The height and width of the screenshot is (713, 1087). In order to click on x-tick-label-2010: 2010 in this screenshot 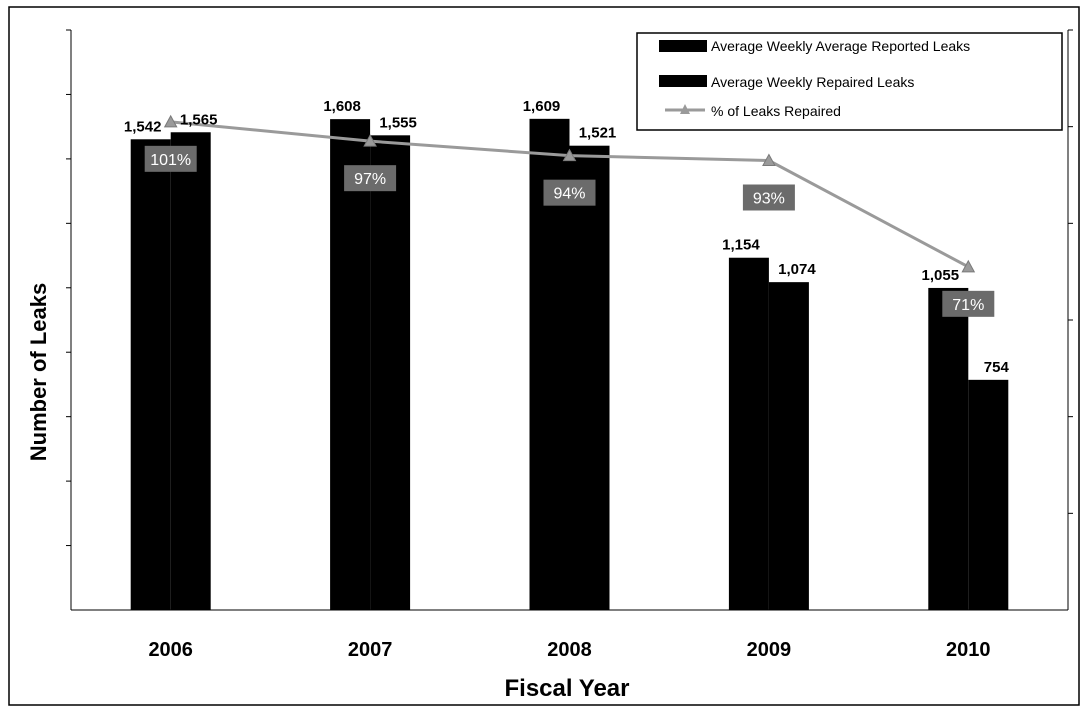, I will do `click(968, 650)`.